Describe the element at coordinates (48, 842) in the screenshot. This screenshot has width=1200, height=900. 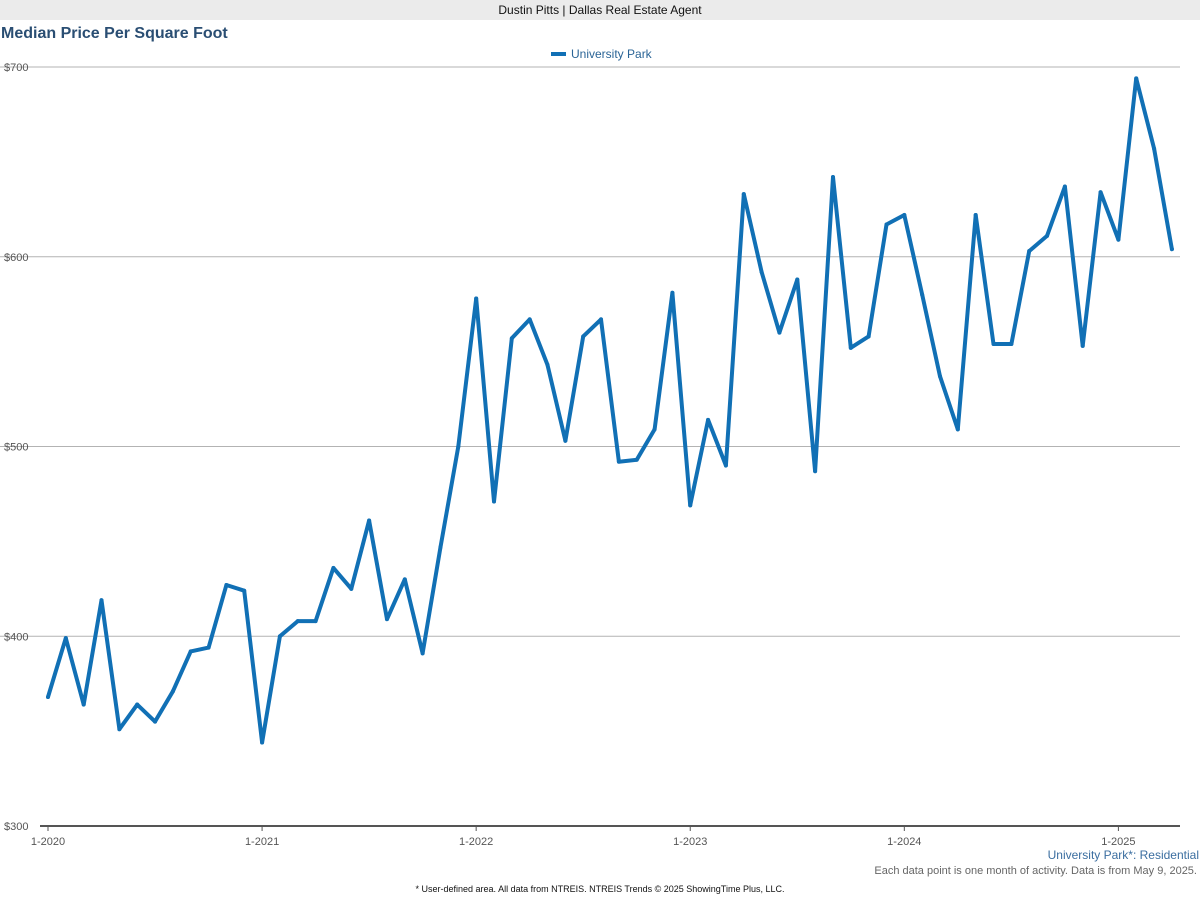
I see `x-tick-label: 1-2020` at that location.